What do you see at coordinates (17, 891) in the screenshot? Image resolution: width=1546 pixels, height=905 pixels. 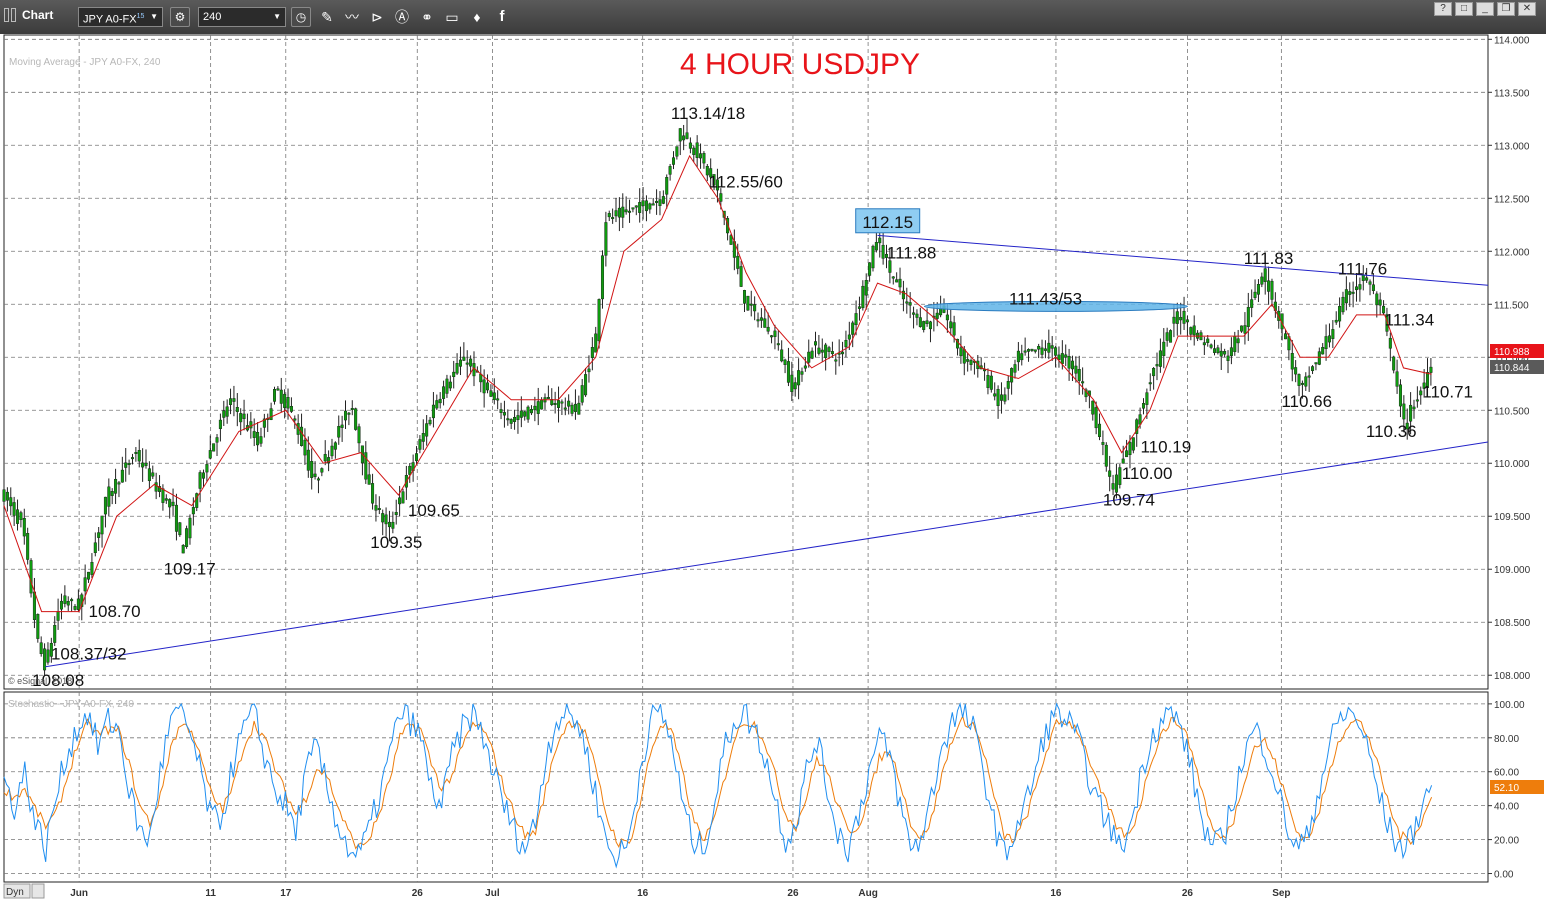 I see `dyn-button` at bounding box center [17, 891].